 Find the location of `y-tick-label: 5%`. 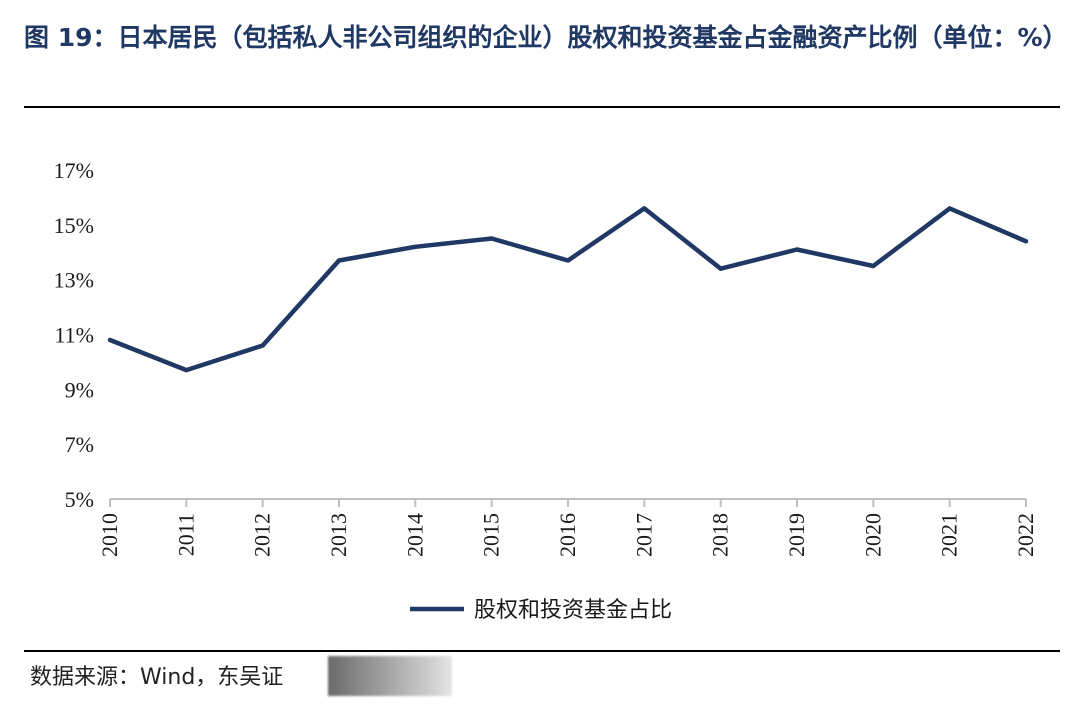

y-tick-label: 5% is located at coordinates (79, 499).